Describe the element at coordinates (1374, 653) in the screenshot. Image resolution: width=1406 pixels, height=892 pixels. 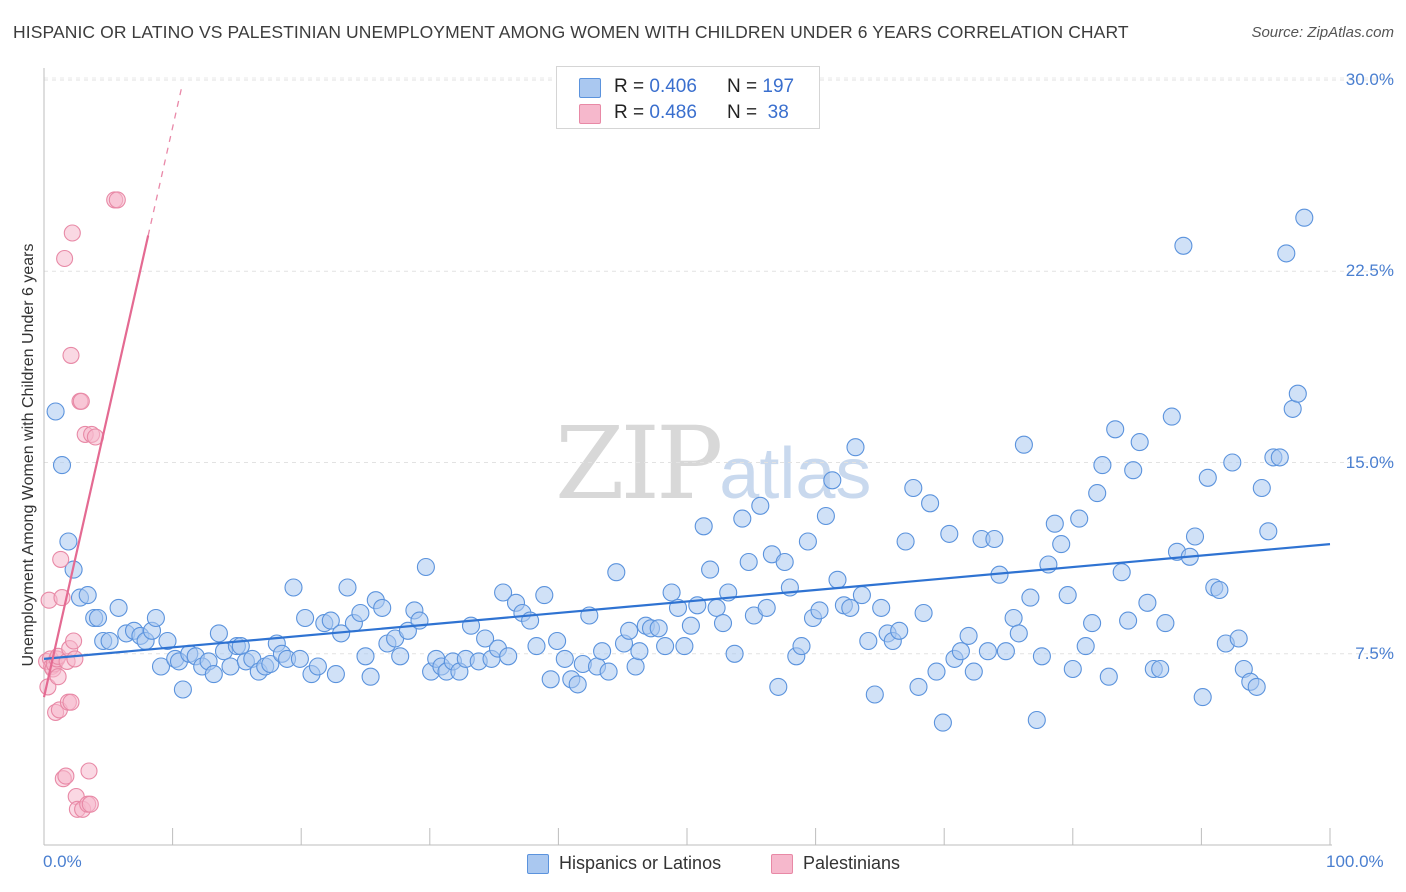
I see `y-tick-label-0: 7.5%` at that location.